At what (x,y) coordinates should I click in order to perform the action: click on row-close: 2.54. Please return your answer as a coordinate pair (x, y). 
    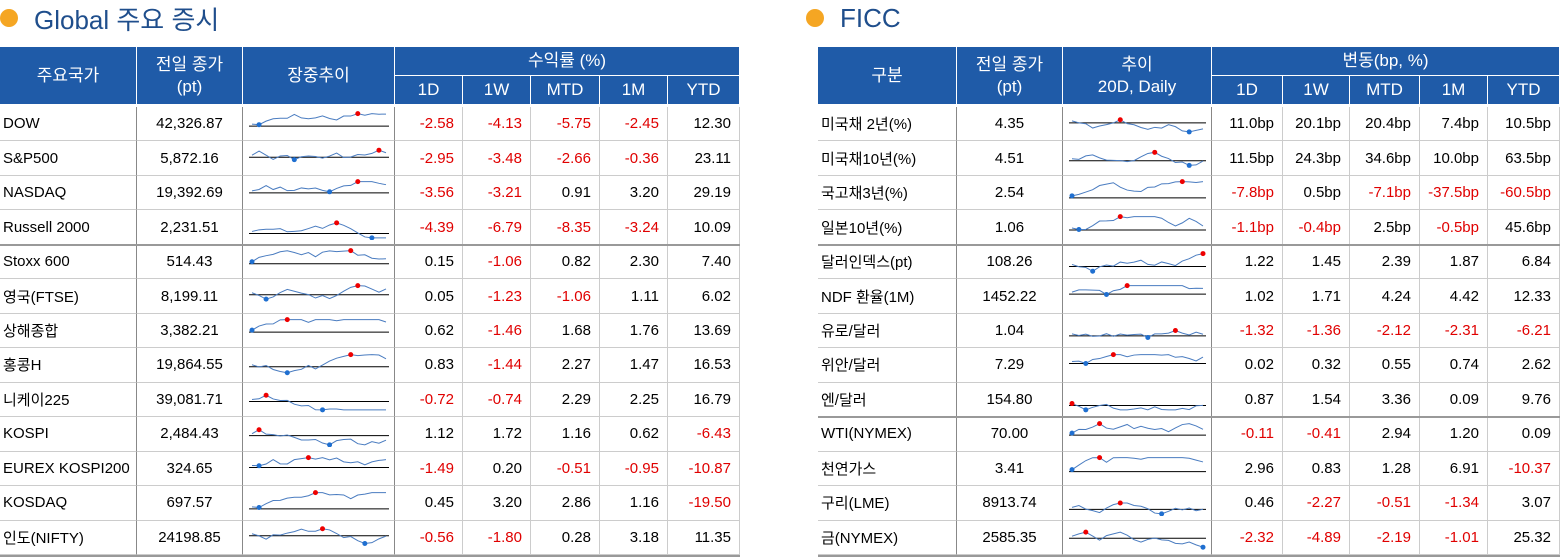
    Looking at the image, I should click on (1010, 193).